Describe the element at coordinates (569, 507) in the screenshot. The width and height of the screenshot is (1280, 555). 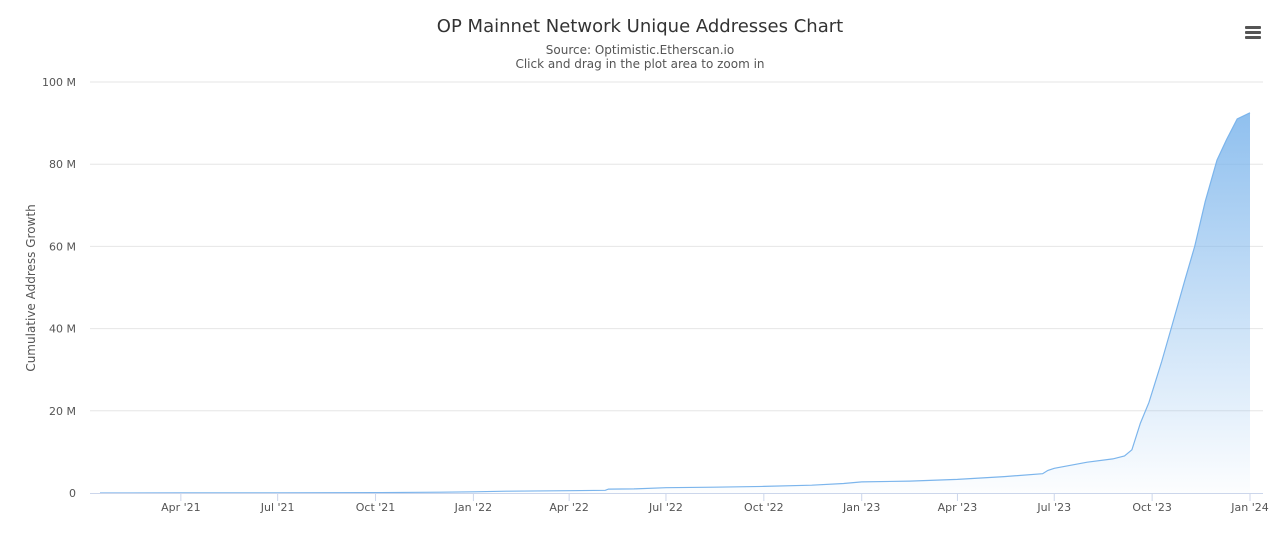
I see `x-tick-label: Apr '22` at that location.